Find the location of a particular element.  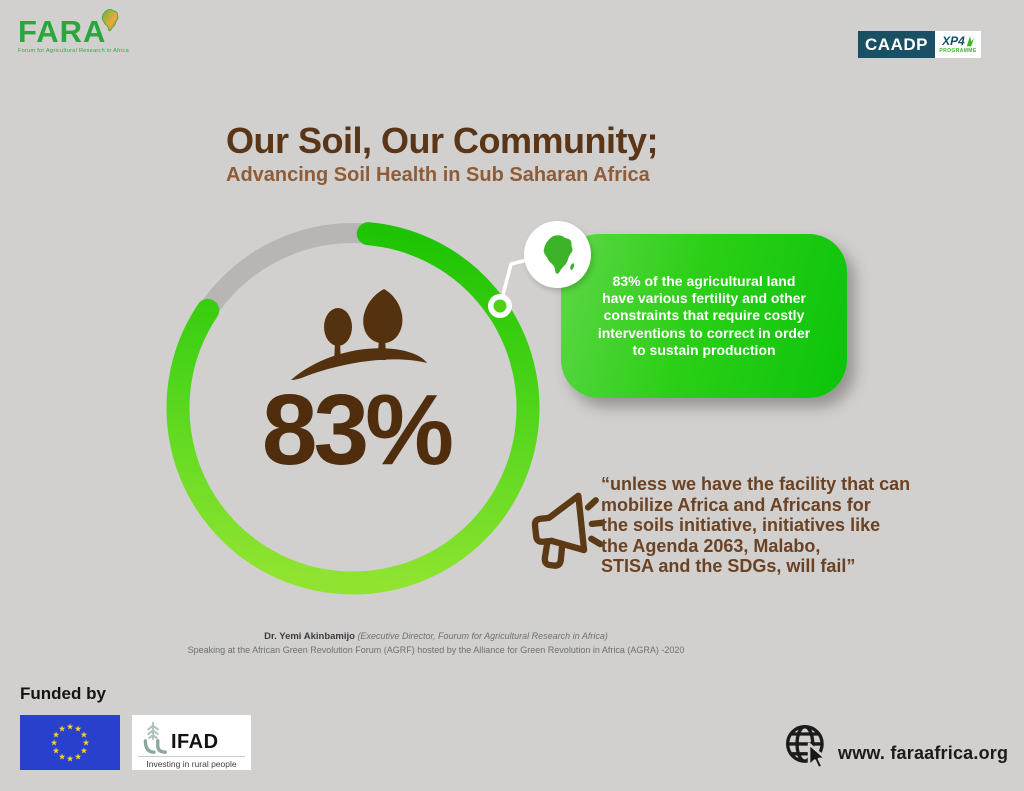

xp4-label: XP4 is located at coordinates (953, 41).